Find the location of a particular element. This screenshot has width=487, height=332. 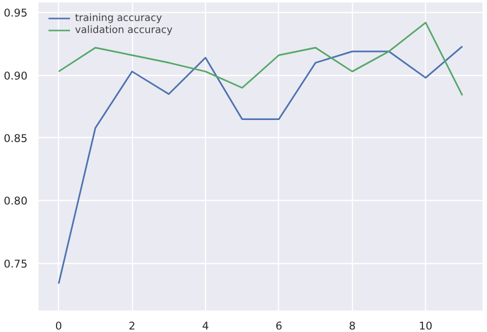

y-tick-label: 0.75 is located at coordinates (16, 263).